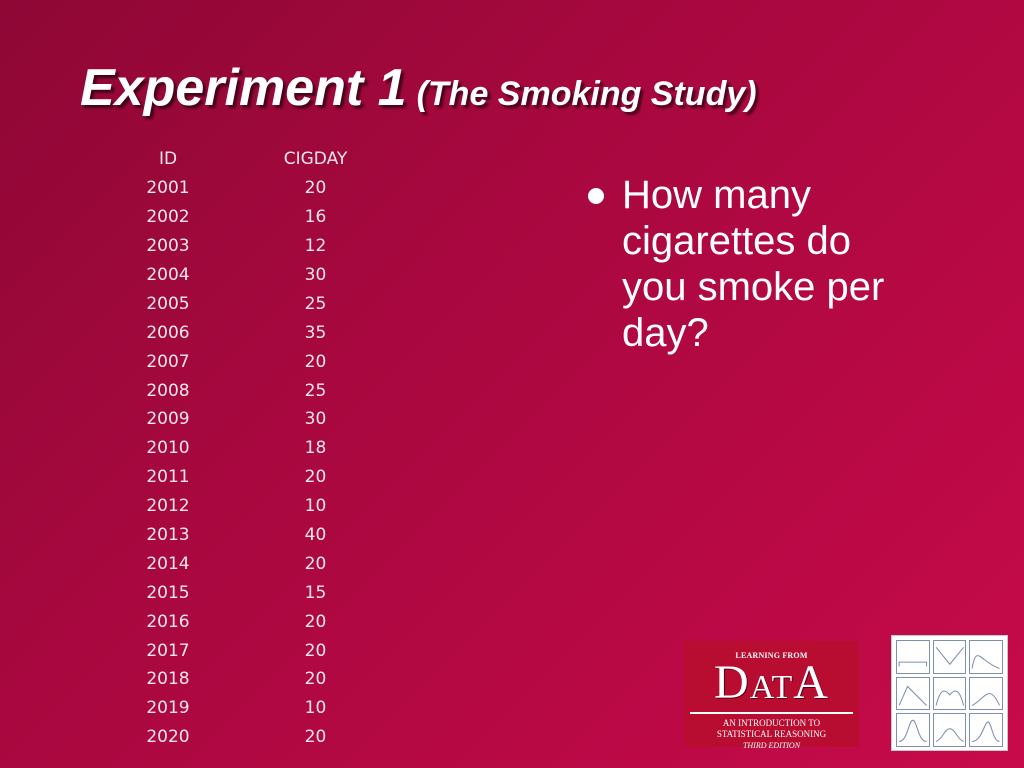 Image resolution: width=1024 pixels, height=768 pixels. I want to click on table-row: 2008 25, so click(265, 390).